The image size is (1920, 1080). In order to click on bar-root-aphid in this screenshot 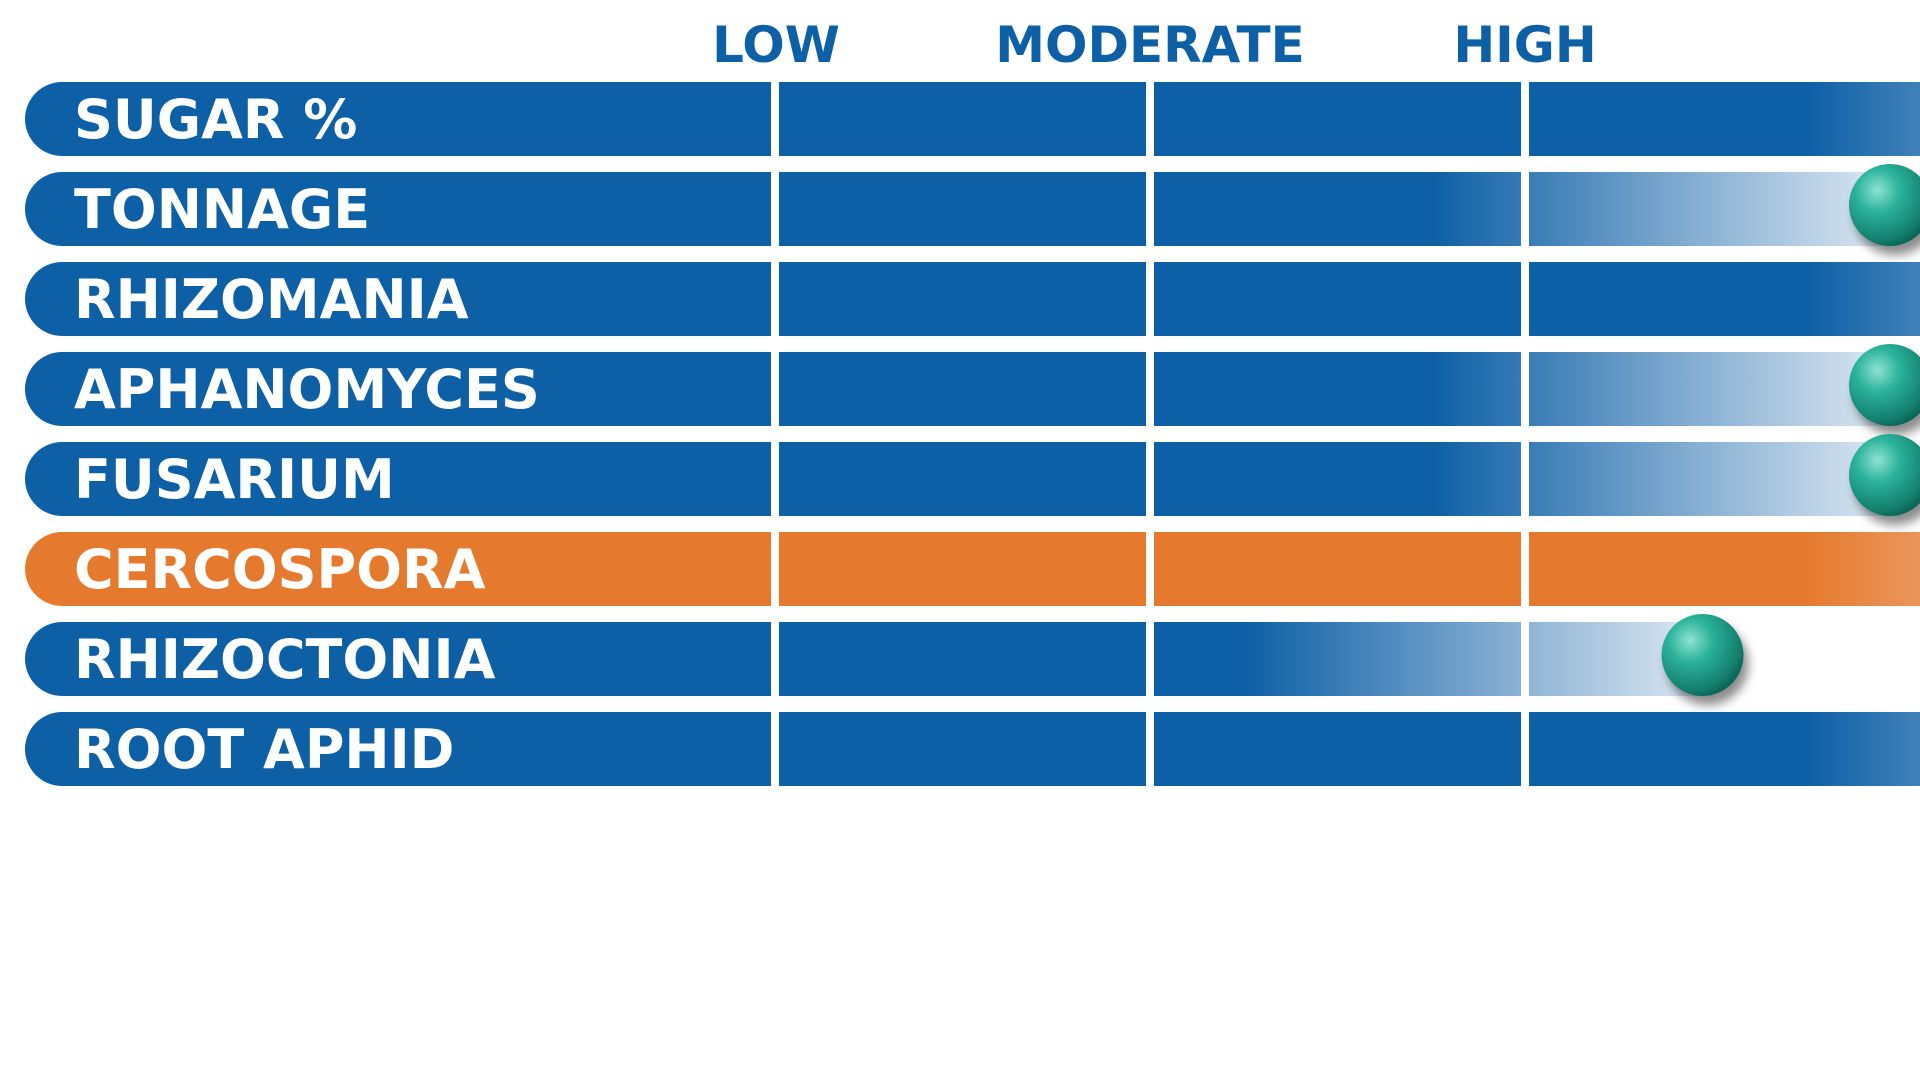, I will do `click(972, 749)`.